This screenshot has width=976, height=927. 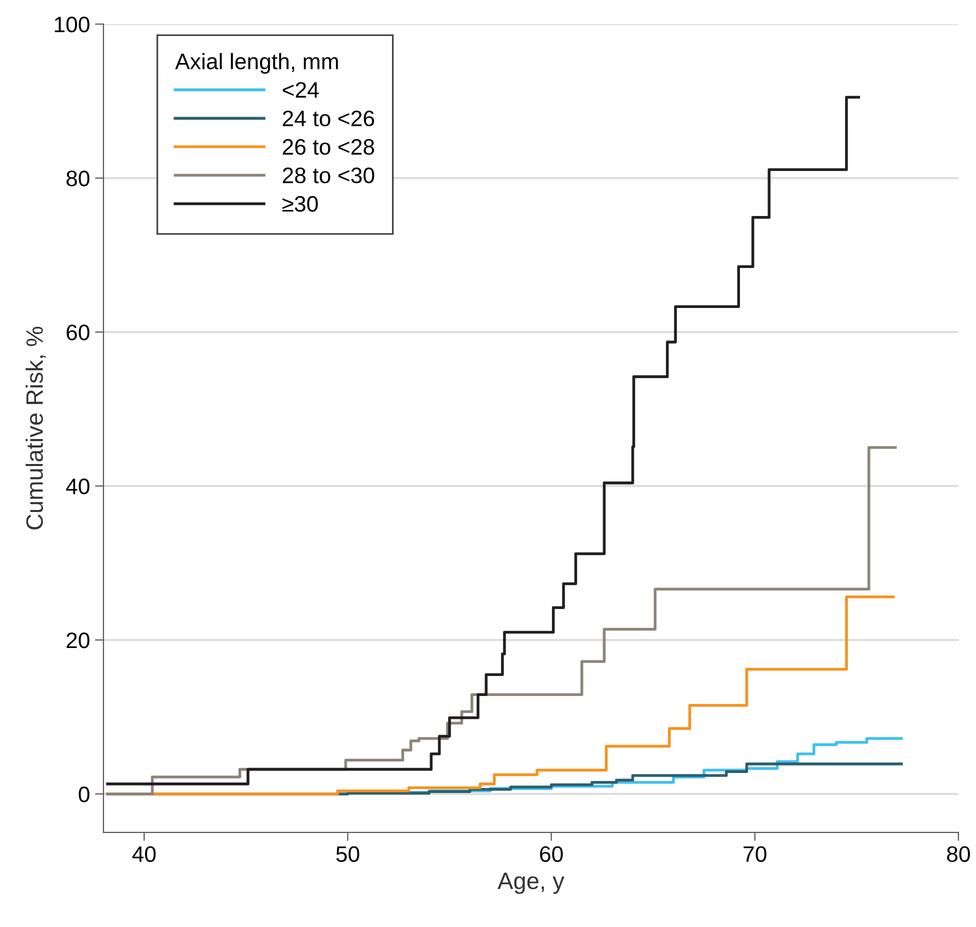 I want to click on legend-label: ≥30, so click(x=300, y=204).